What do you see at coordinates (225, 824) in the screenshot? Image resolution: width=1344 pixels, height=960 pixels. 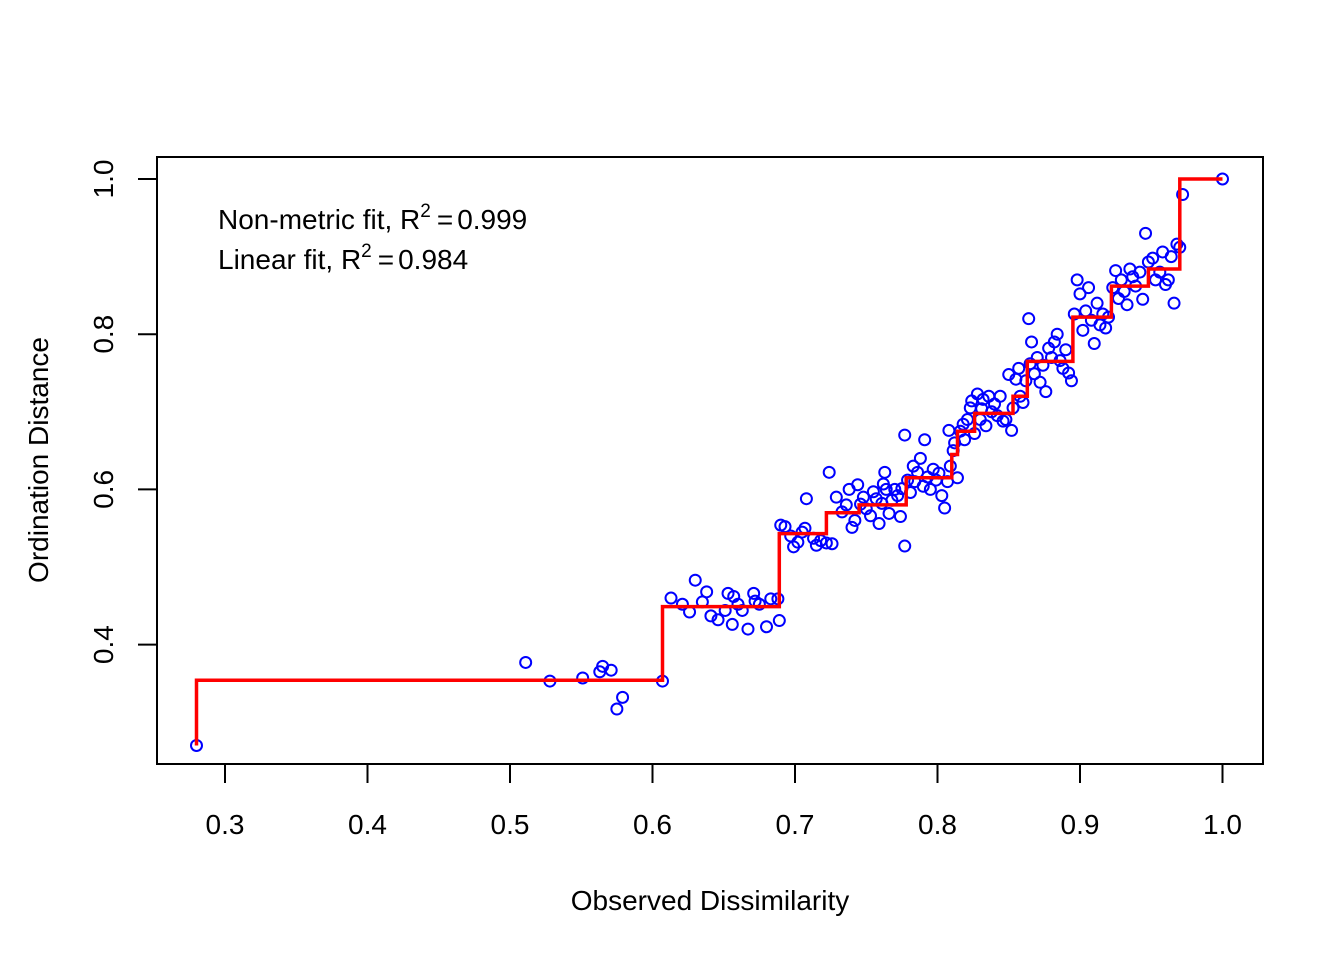 I see `x-tick-label: 0.3` at bounding box center [225, 824].